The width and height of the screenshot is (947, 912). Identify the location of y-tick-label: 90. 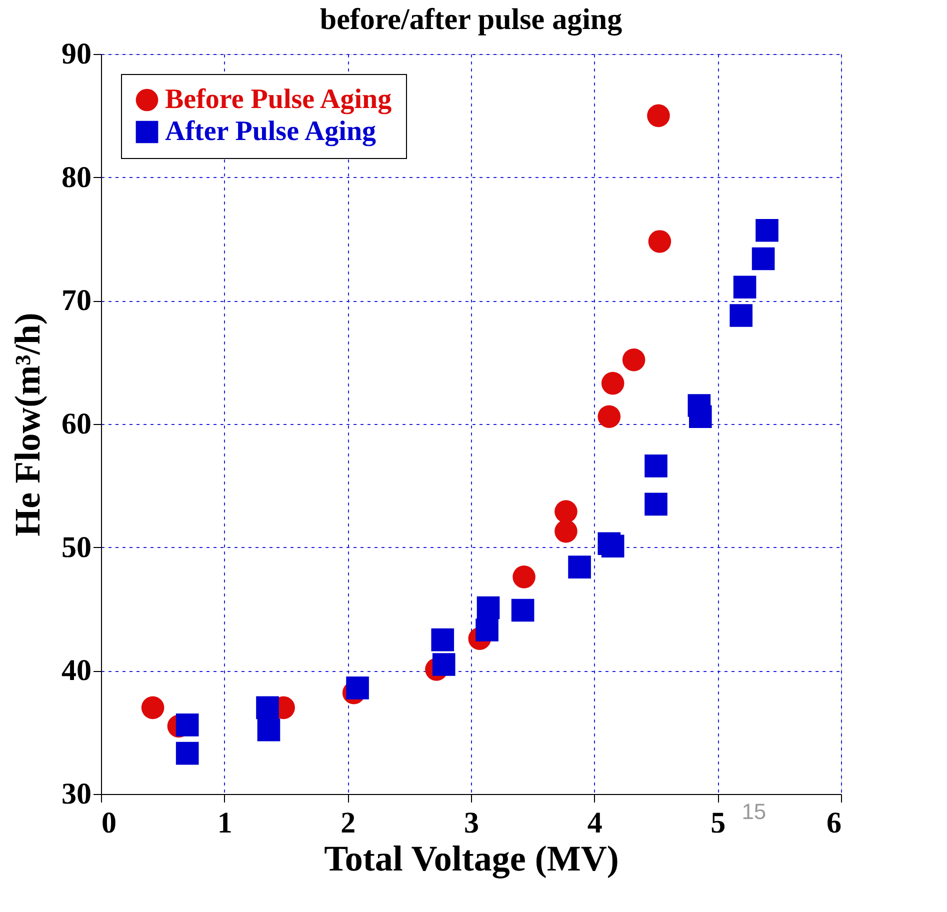
(77, 54).